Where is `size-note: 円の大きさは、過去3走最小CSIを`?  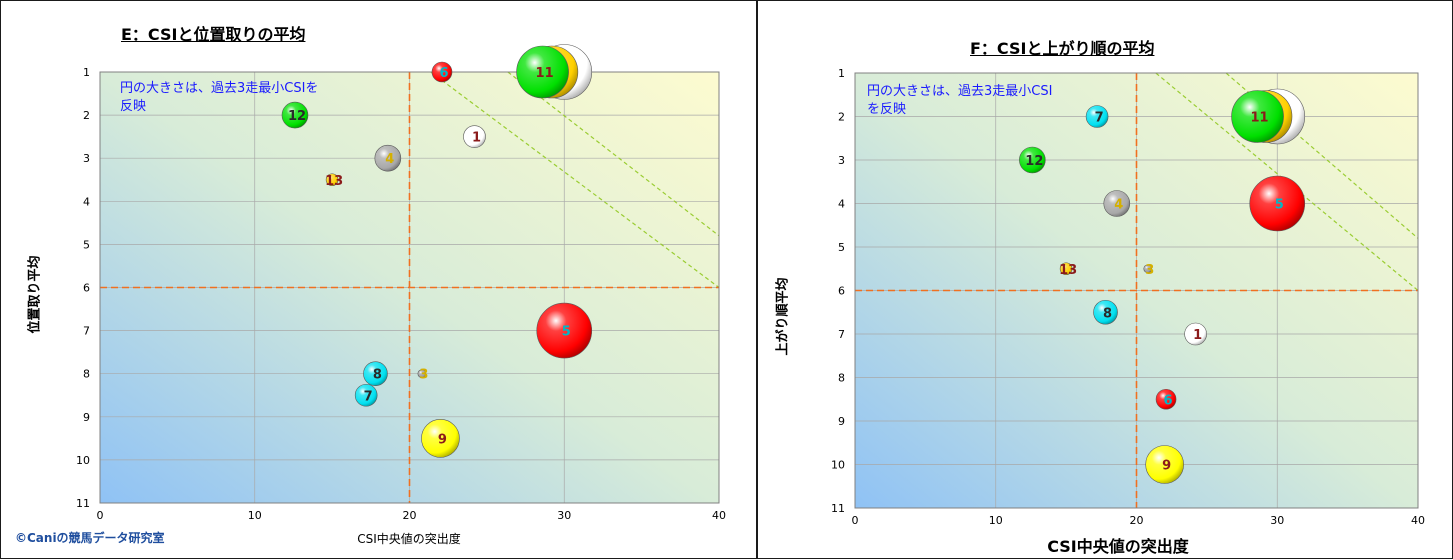
size-note: 円の大きさは、過去3走最小CSIを is located at coordinates (219, 88).